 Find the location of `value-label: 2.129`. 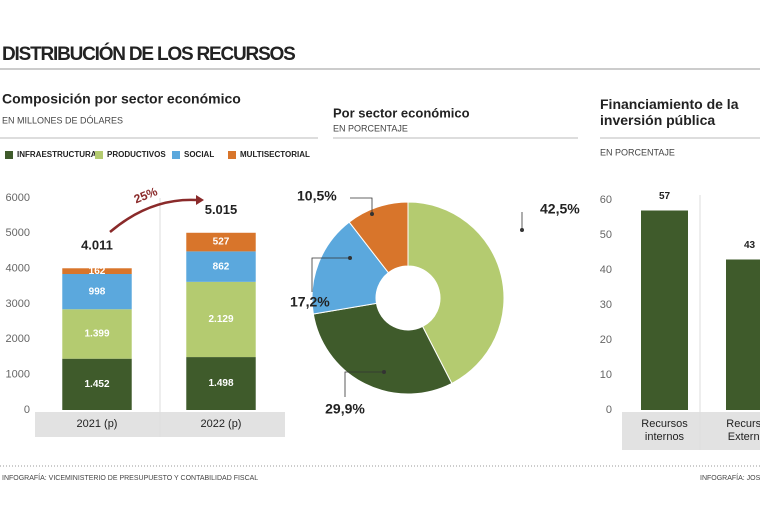

value-label: 2.129 is located at coordinates (220, 319).